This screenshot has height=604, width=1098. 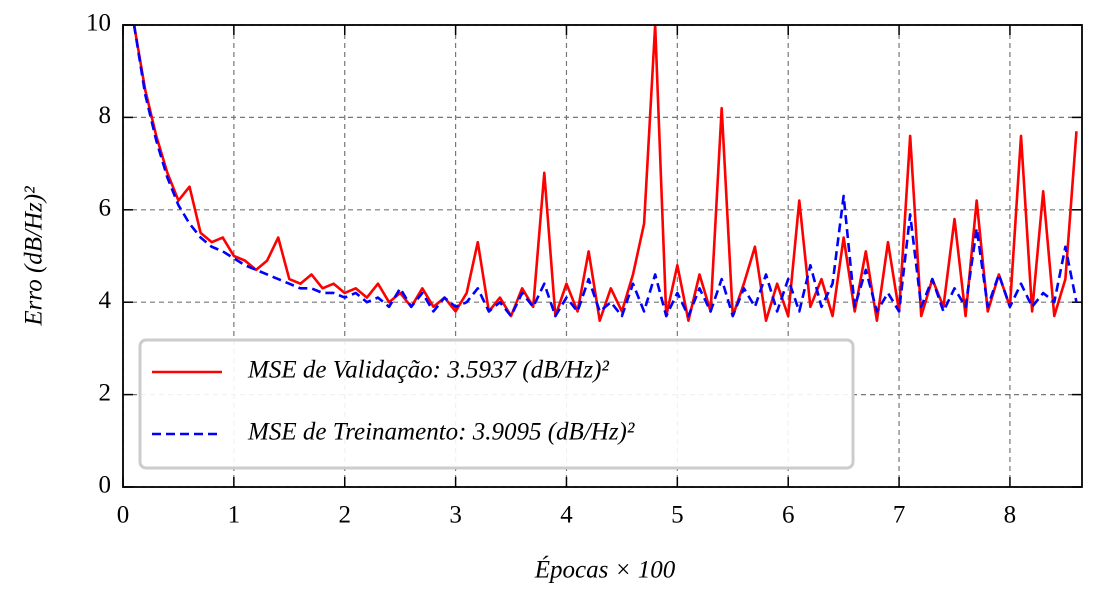 What do you see at coordinates (566, 515) in the screenshot?
I see `x-tick-label: 4` at bounding box center [566, 515].